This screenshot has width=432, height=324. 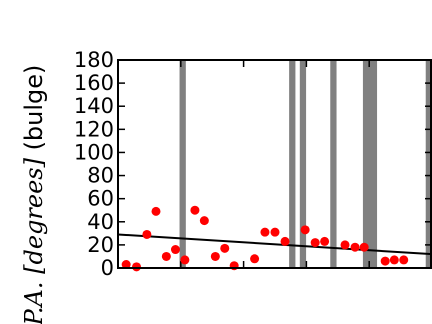 I want to click on y-tick-label-40: 40, so click(x=100, y=222).